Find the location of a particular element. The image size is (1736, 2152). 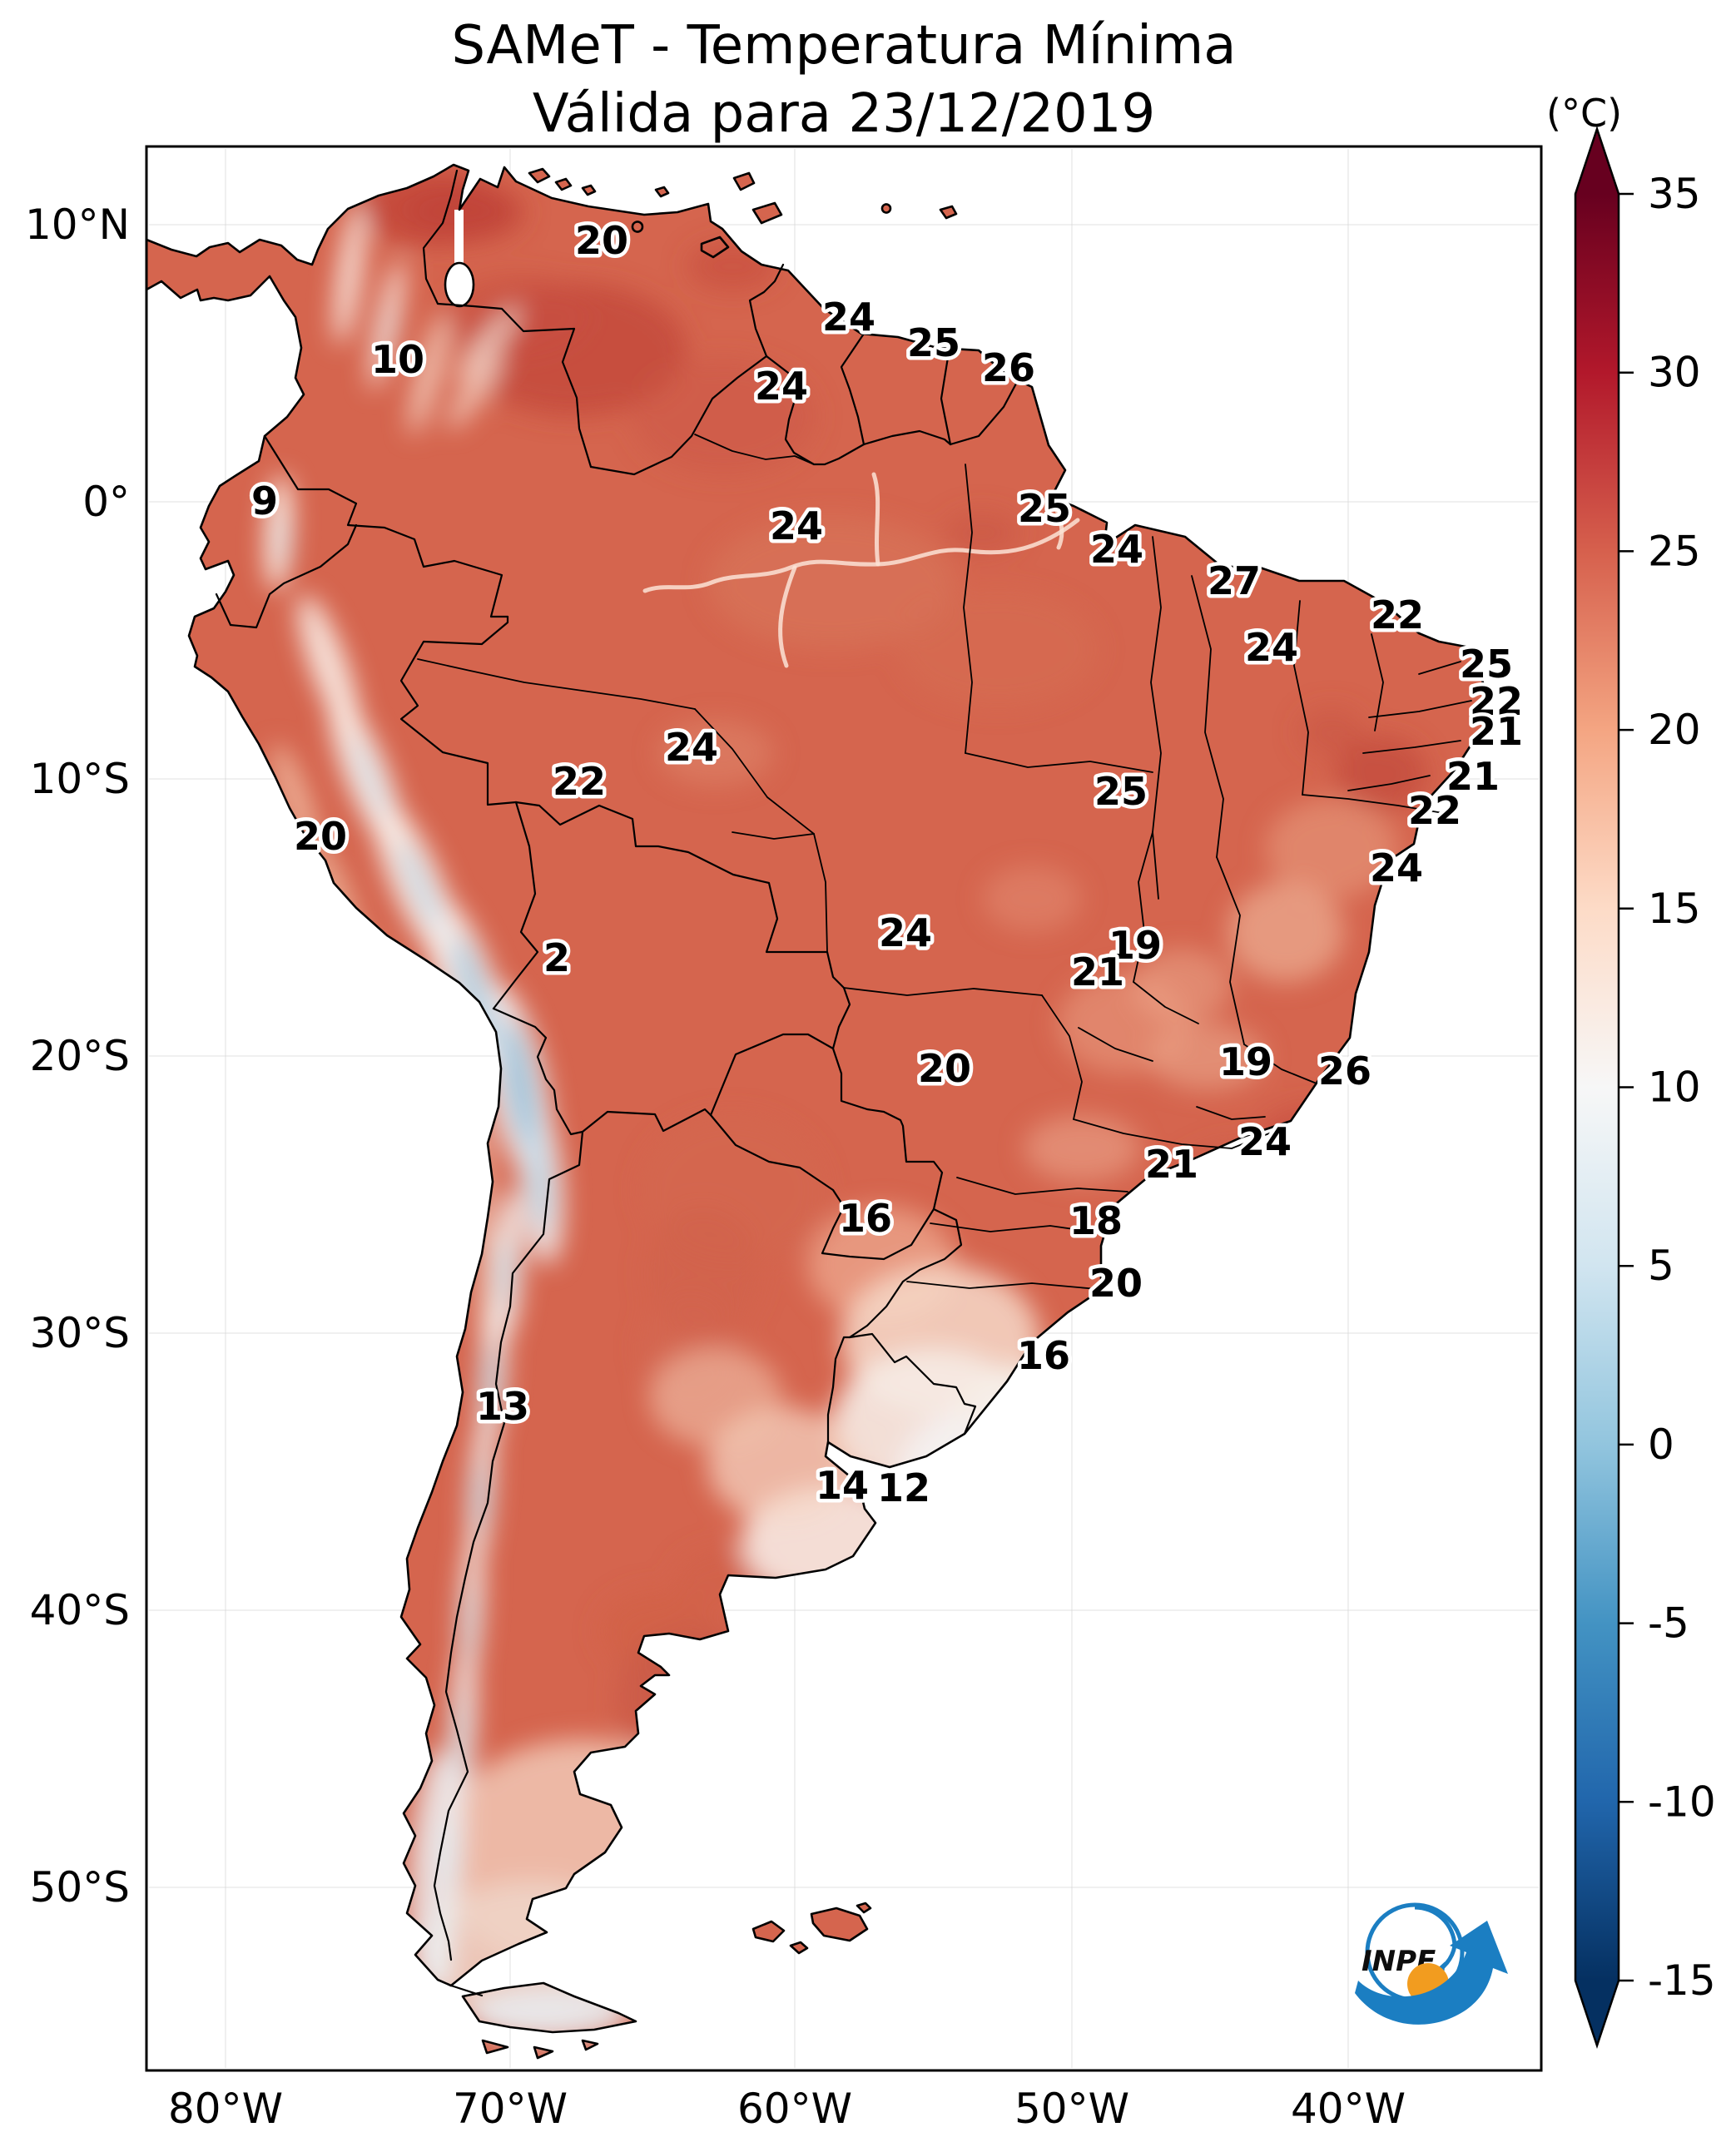

colorbar-over-arrow is located at coordinates (1597, 161).